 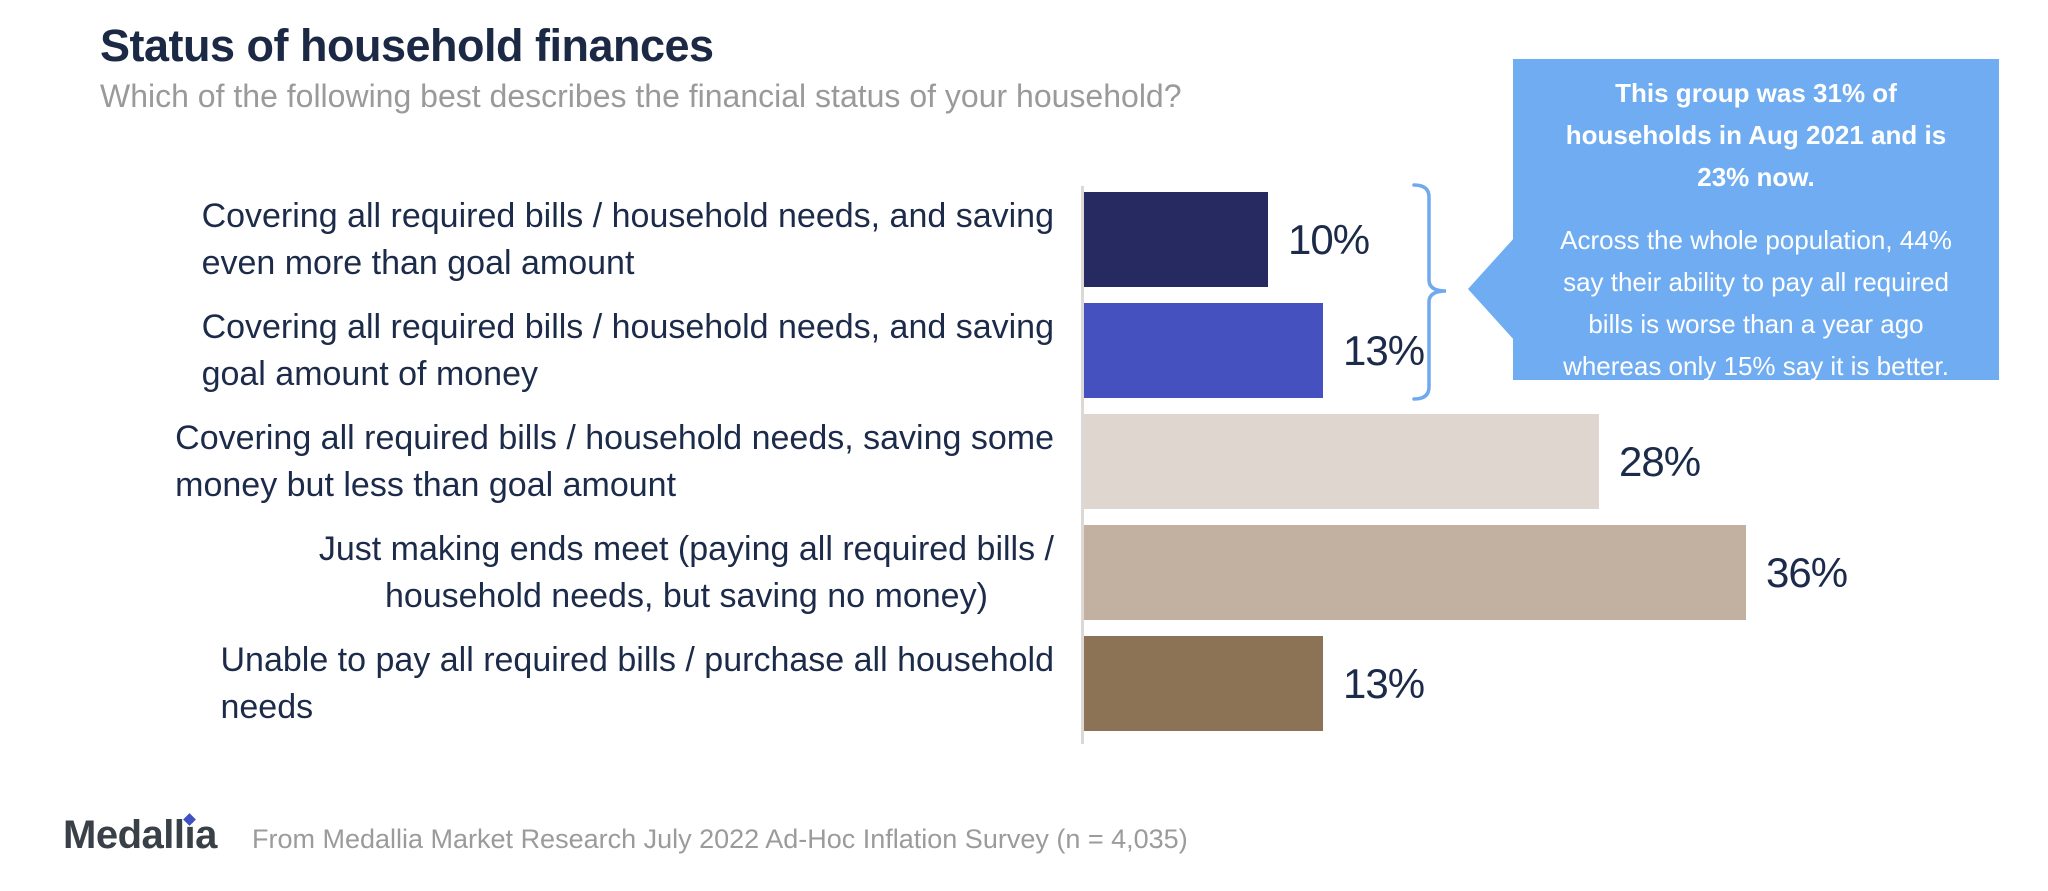 I want to click on value-label: 36%, so click(x=1807, y=572).